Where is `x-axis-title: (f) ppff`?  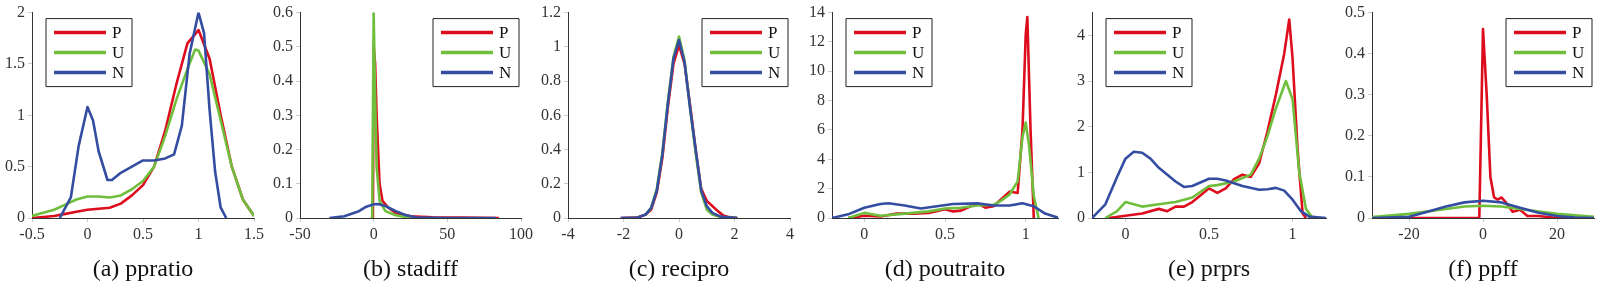
x-axis-title: (f) ppff is located at coordinates (1483, 267).